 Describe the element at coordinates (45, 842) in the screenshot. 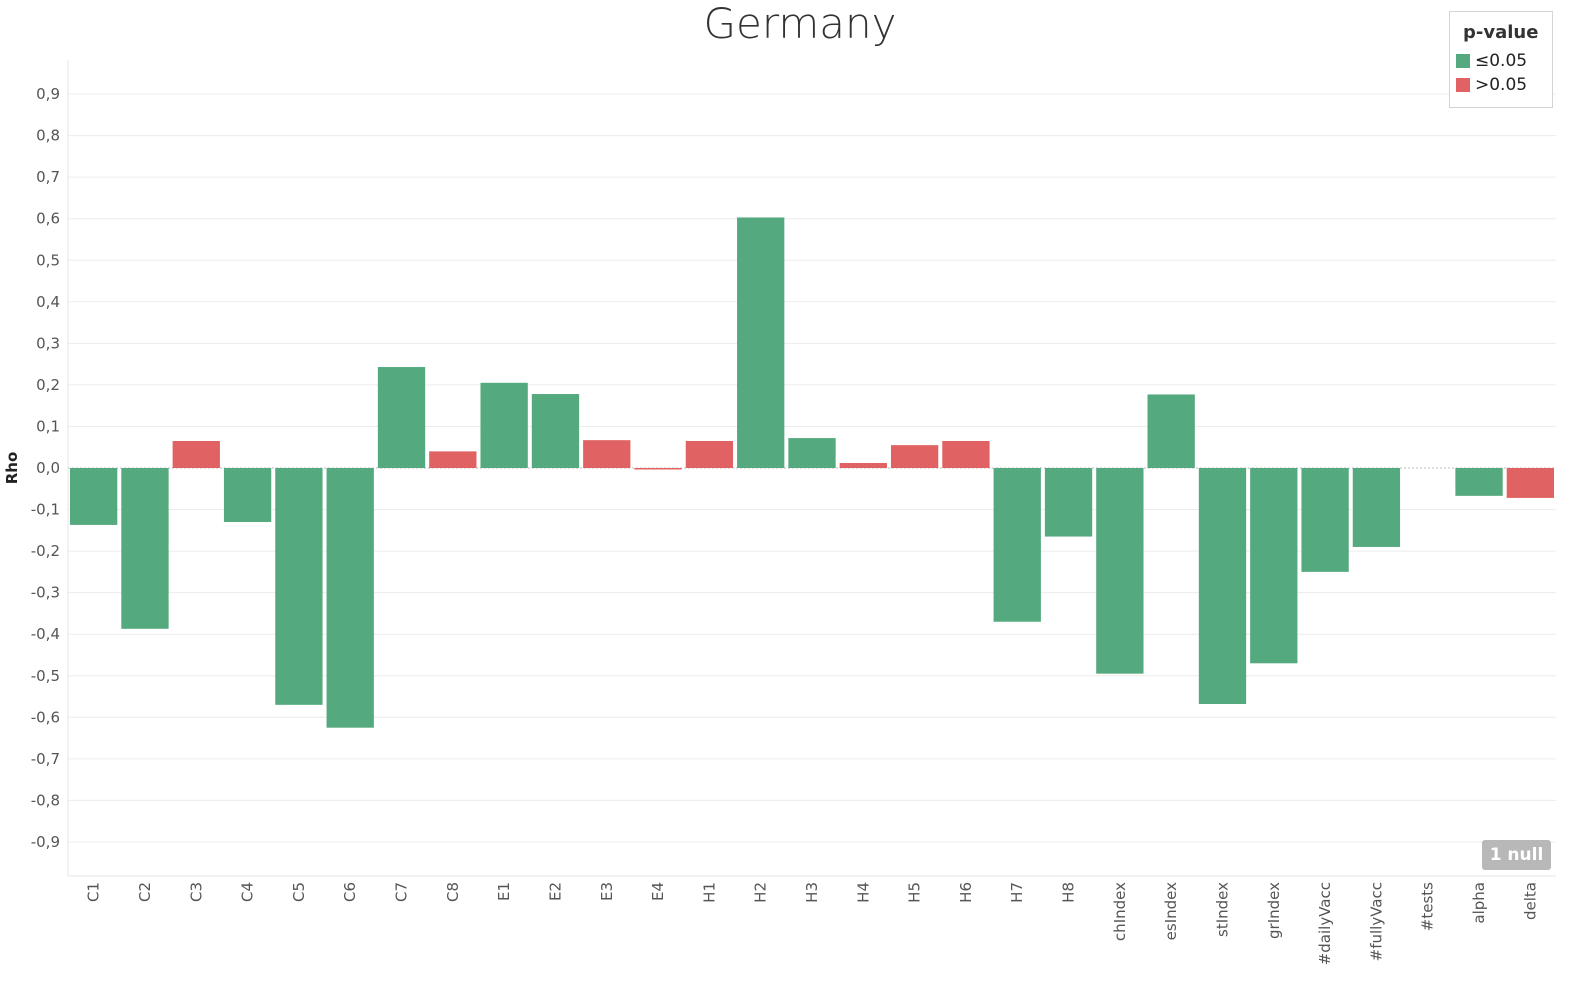

I see `y-tick-label: -0,9` at that location.